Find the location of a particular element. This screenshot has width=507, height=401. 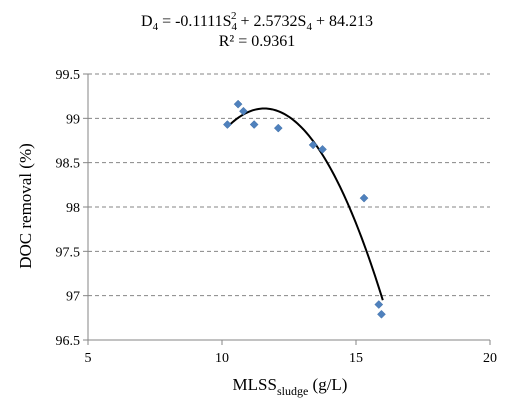

x-axis-title-unit: (g/L) is located at coordinates (327, 384).